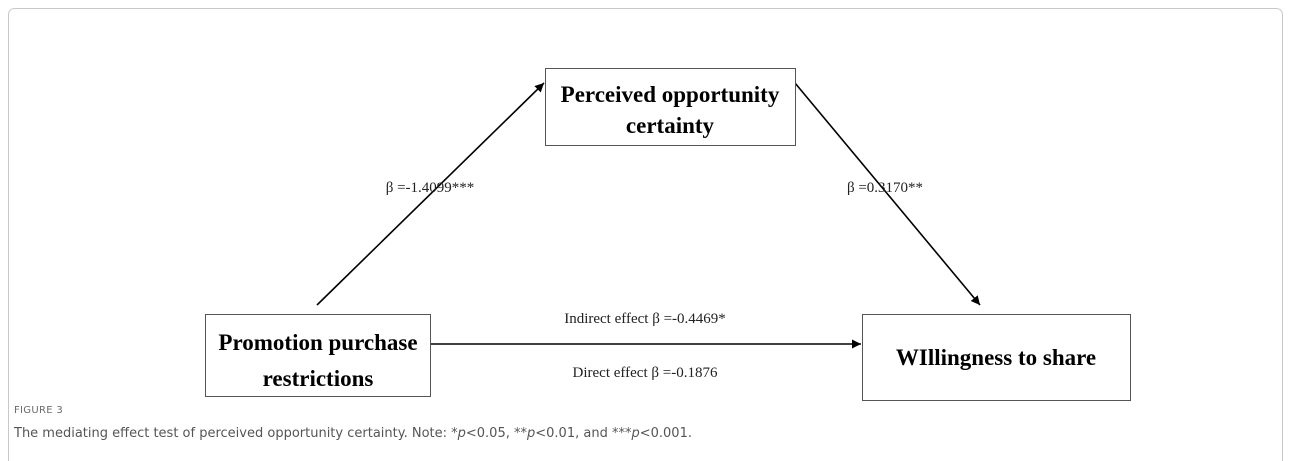  What do you see at coordinates (430, 188) in the screenshot?
I see `edge-label: β =-1.4099***` at bounding box center [430, 188].